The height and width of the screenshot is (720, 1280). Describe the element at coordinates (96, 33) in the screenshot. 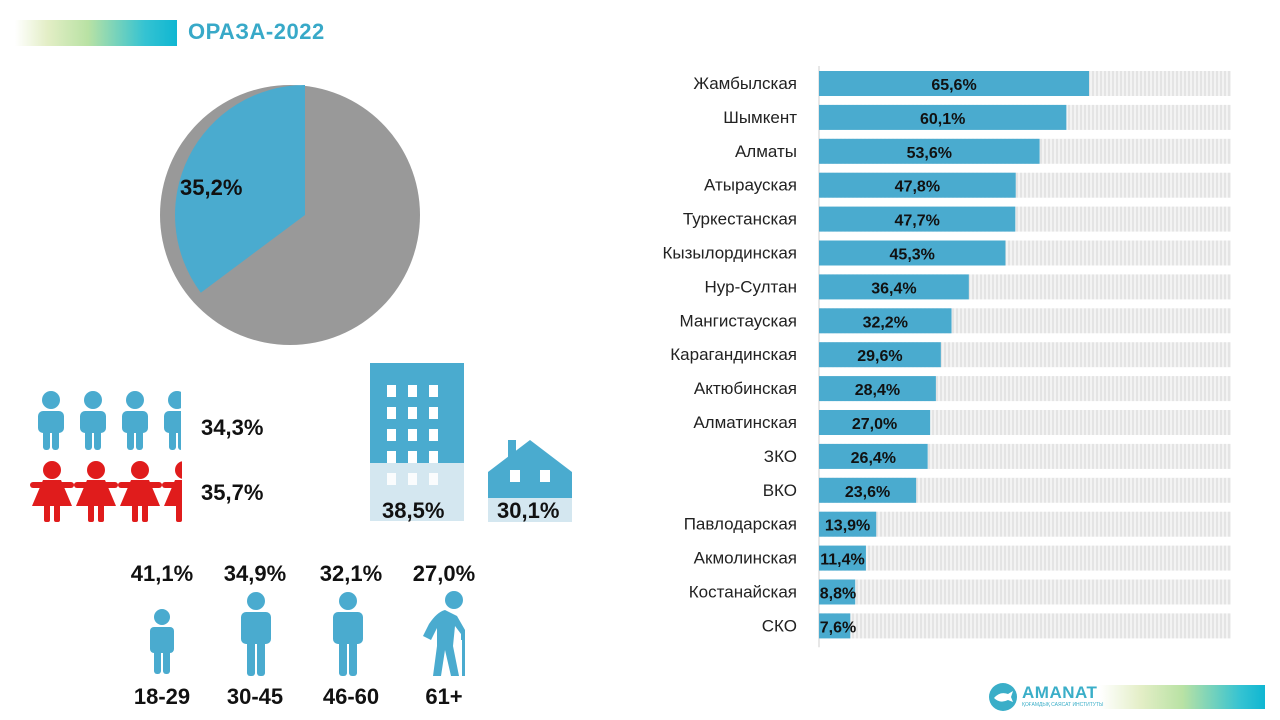

I see `header-accent-bar` at that location.